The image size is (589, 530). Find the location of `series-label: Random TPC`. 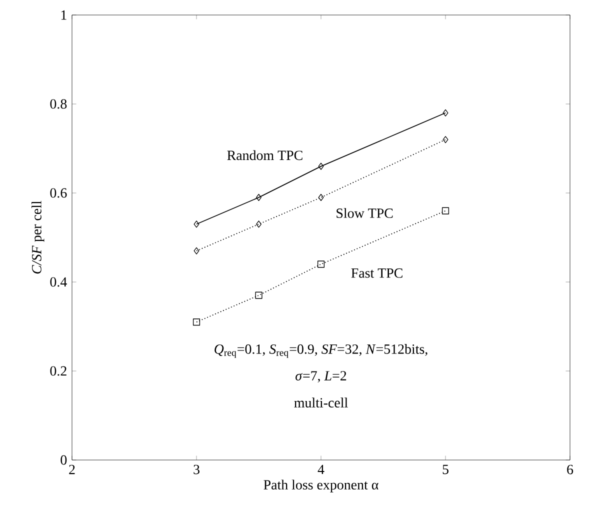

series-label: Random TPC is located at coordinates (264, 155).